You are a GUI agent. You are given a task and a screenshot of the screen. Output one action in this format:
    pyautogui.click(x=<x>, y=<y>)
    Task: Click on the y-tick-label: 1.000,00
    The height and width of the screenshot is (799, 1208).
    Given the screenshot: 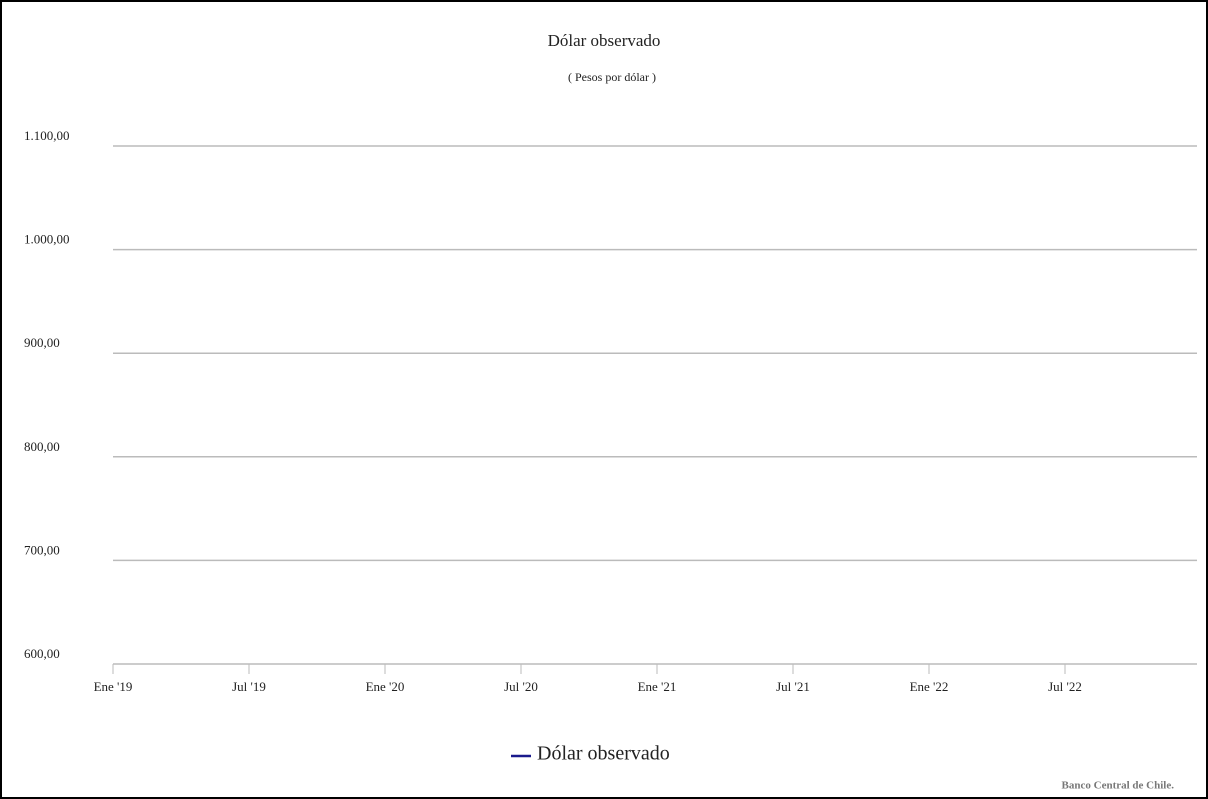 What is the action you would take?
    pyautogui.click(x=47, y=239)
    